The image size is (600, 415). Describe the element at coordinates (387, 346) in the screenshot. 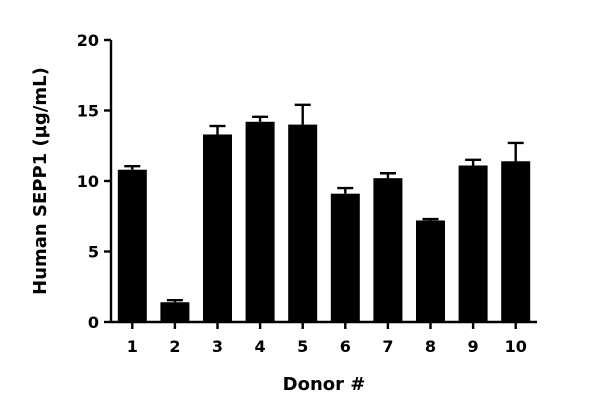

I see `x-tick-label: 7` at that location.